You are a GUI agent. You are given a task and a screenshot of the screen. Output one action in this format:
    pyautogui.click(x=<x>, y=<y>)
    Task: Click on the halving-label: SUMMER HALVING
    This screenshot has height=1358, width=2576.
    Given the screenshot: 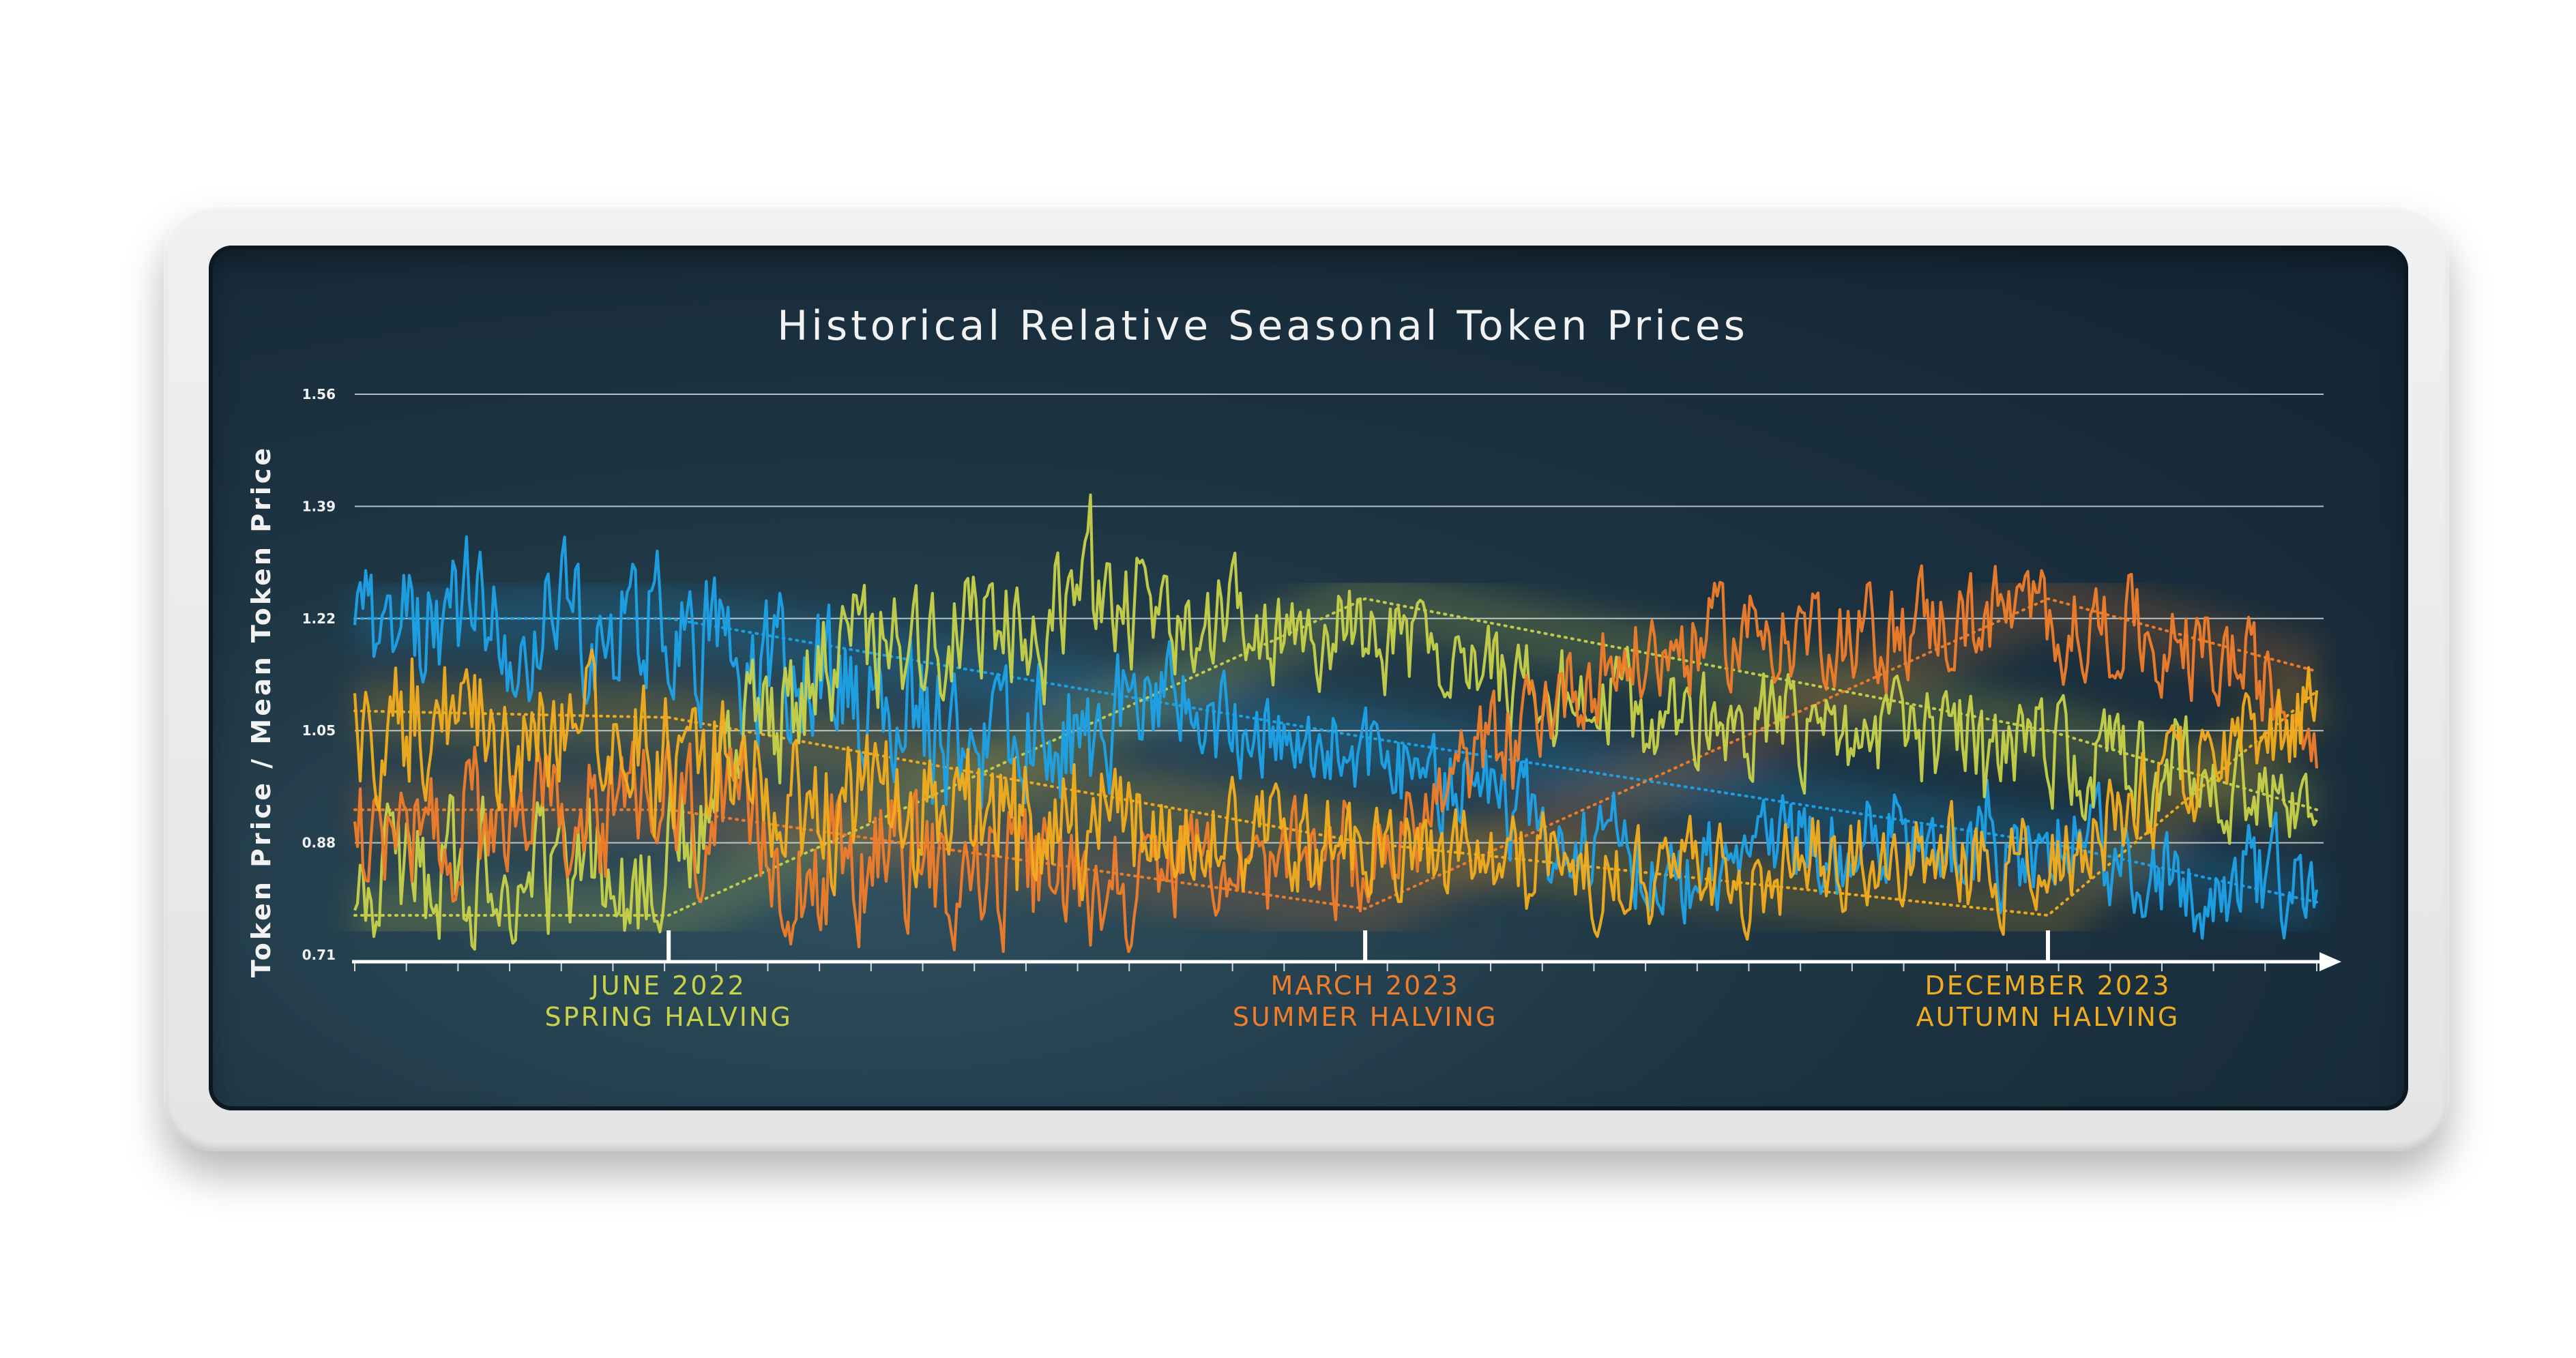 What is the action you would take?
    pyautogui.click(x=1365, y=1017)
    